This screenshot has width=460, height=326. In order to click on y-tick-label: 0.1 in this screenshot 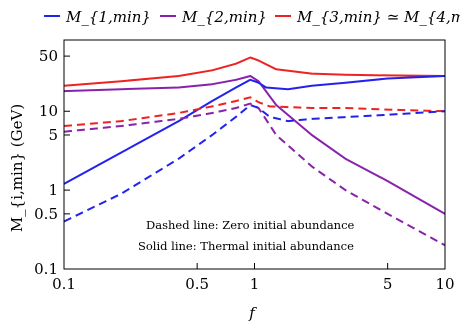, I will do `click(46, 269)`.